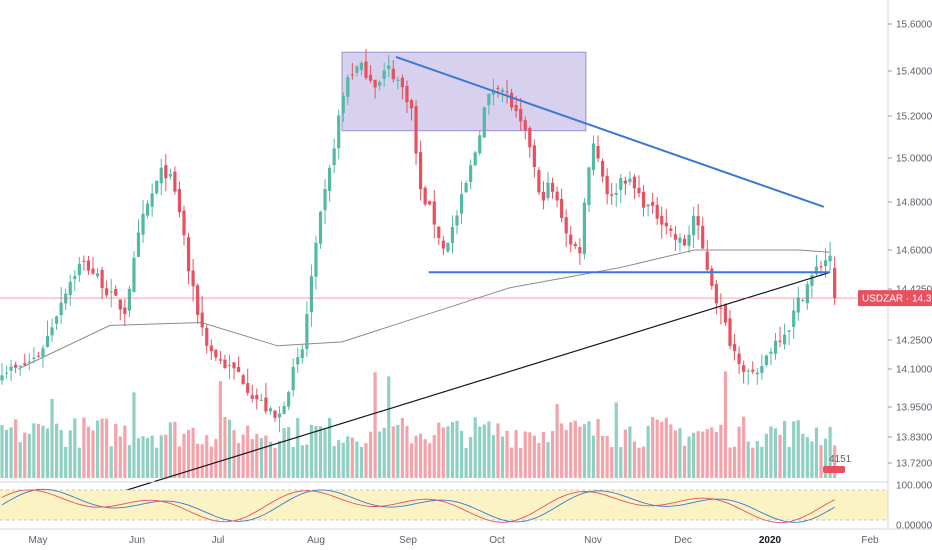 This screenshot has width=932, height=550. I want to click on price-tick-label: 15.20000, so click(914, 117).